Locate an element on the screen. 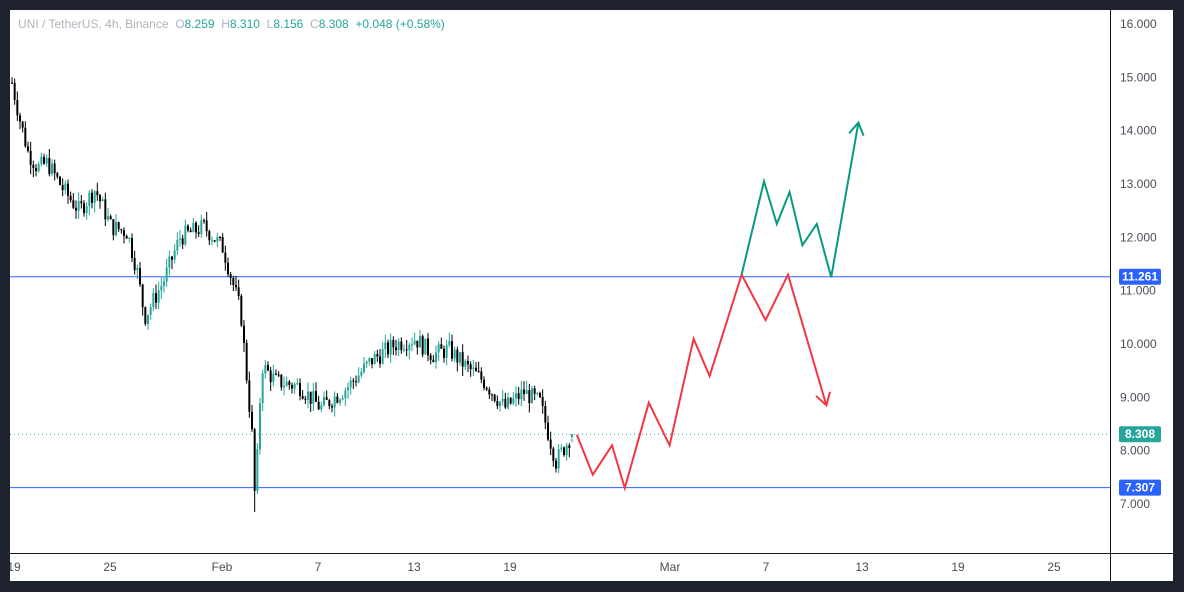  y-tick-label: 7.000 is located at coordinates (1135, 504).